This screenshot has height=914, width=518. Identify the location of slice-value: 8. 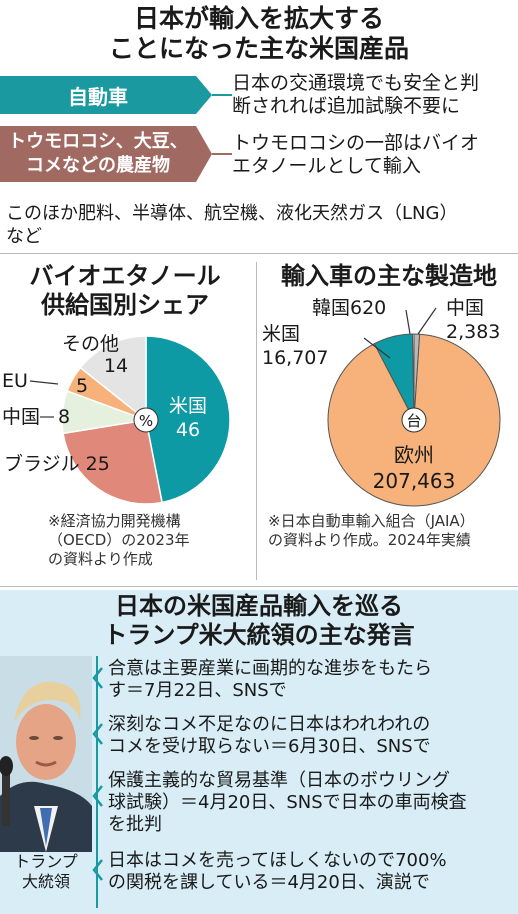
(64, 417).